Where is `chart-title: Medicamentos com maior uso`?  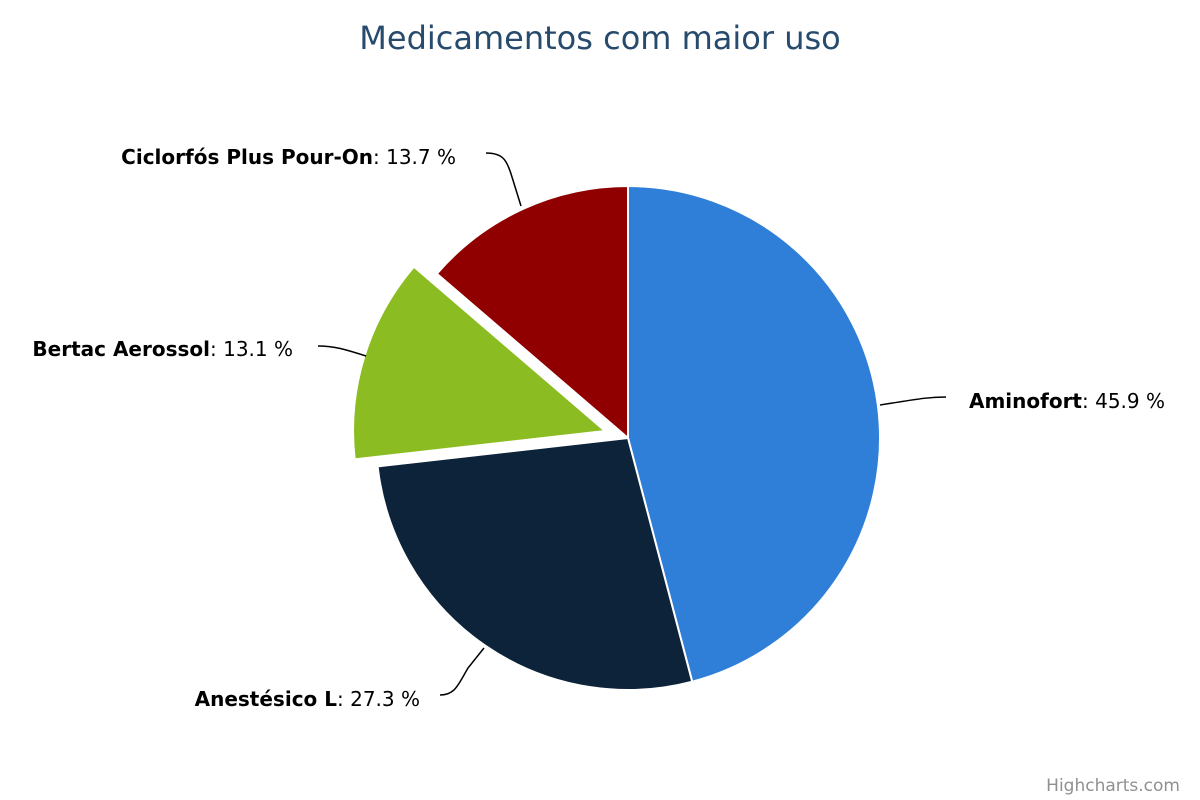 chart-title: Medicamentos com maior uso is located at coordinates (599, 38).